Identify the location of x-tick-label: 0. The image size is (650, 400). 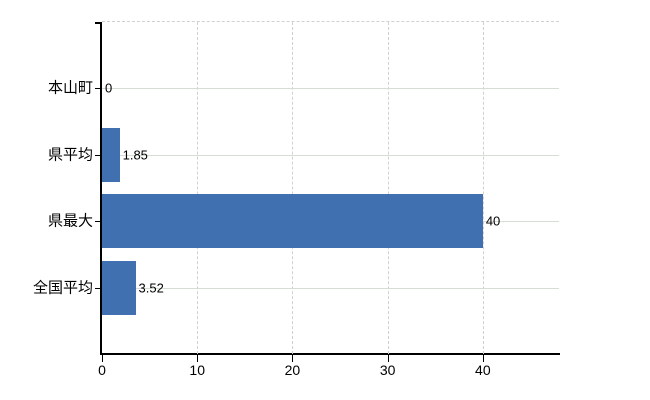
(102, 370).